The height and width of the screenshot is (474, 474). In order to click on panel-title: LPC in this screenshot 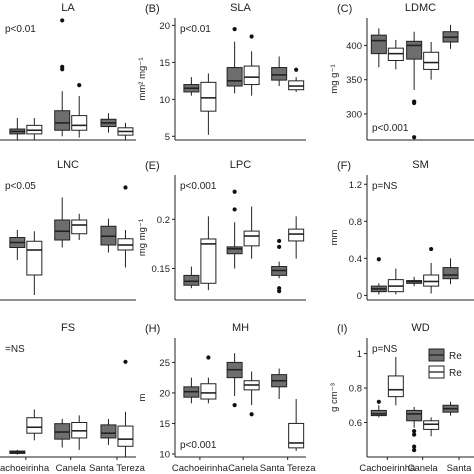, I will do `click(240, 165)`.